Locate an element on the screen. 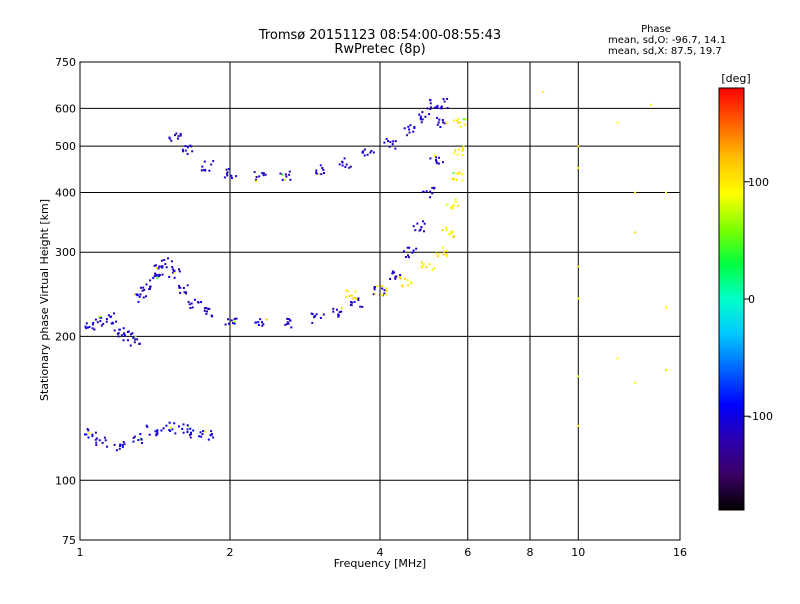  y-tick-label: 100 is located at coordinates (65, 480).